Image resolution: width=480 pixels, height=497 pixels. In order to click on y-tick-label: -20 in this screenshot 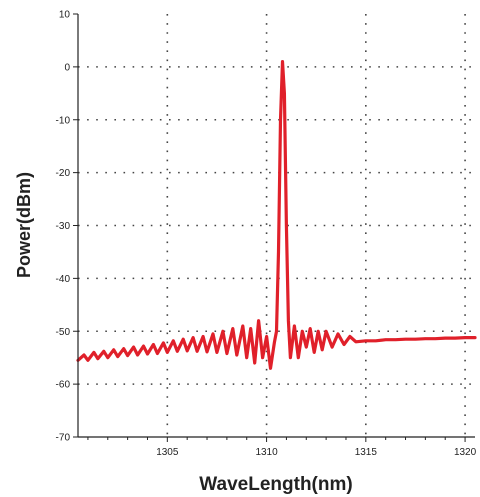, I will do `click(63, 173)`.